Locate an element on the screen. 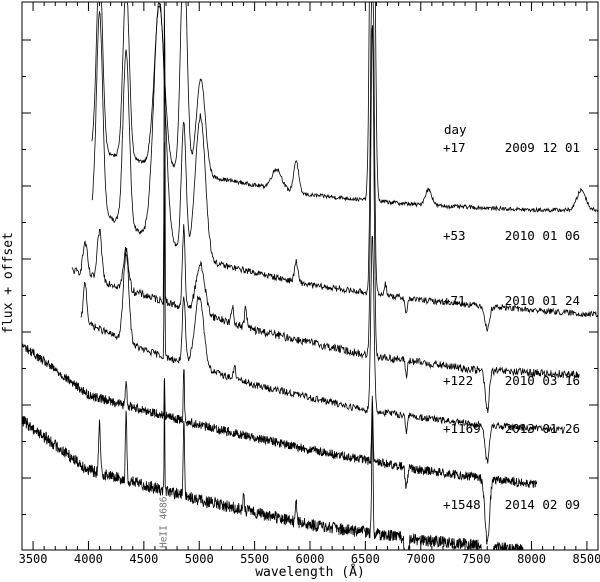 The width and height of the screenshot is (600, 582). x-tick-label: 7500 is located at coordinates (476, 559).